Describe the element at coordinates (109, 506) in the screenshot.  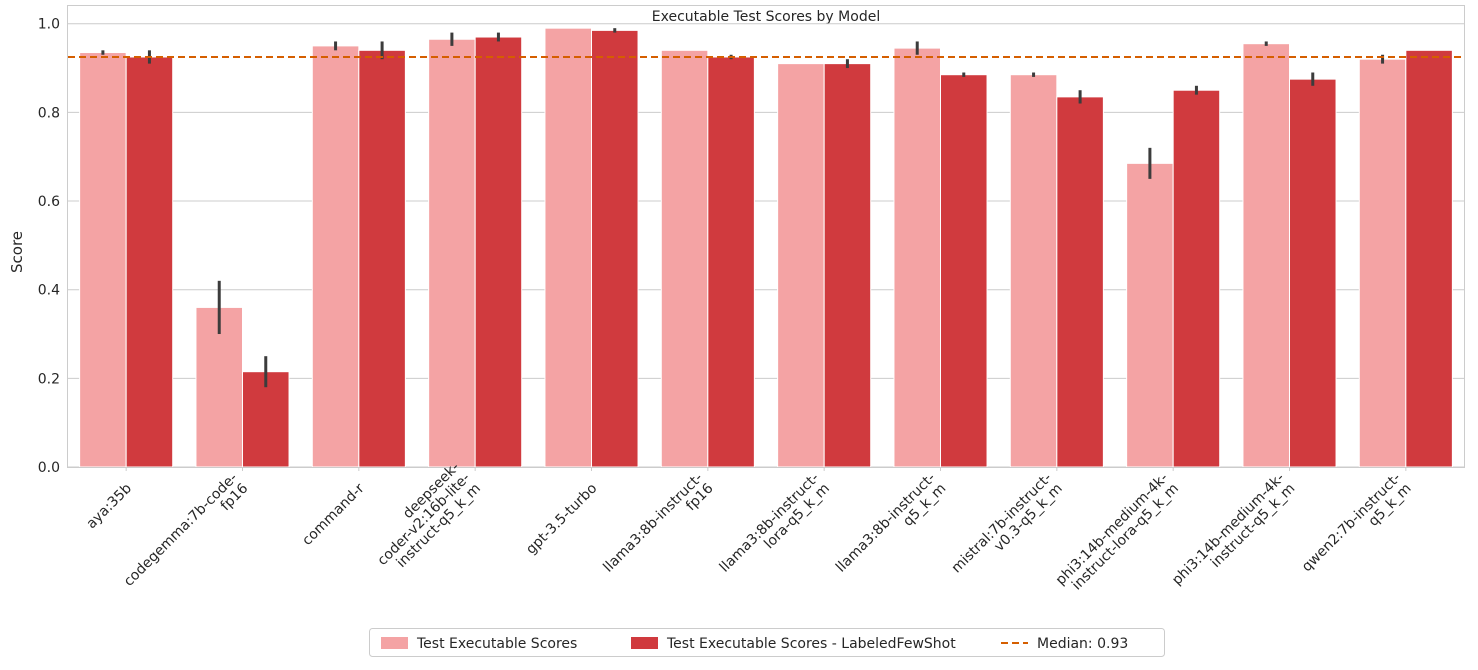
I see `x-tick-label: aya:35b` at that location.